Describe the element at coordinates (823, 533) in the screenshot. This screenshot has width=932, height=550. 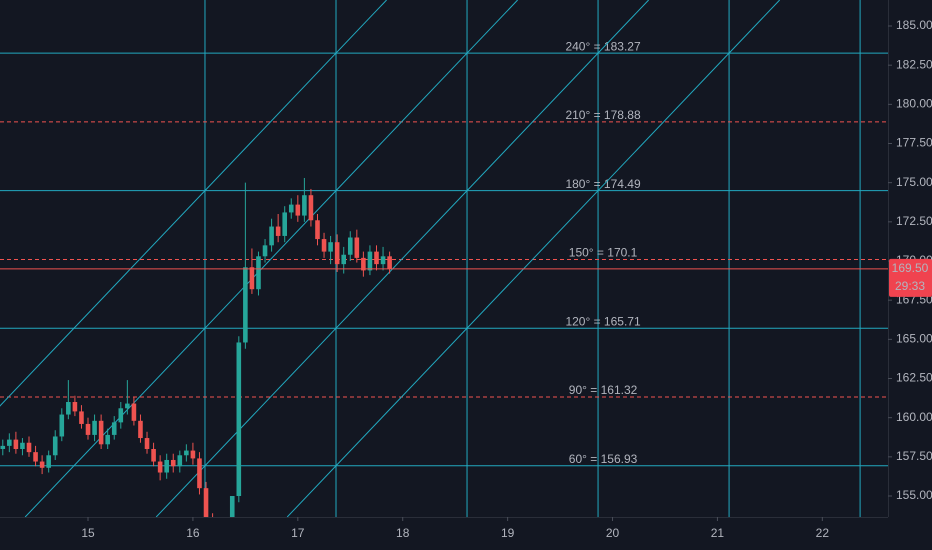
I see `x-tick-label: 22` at that location.